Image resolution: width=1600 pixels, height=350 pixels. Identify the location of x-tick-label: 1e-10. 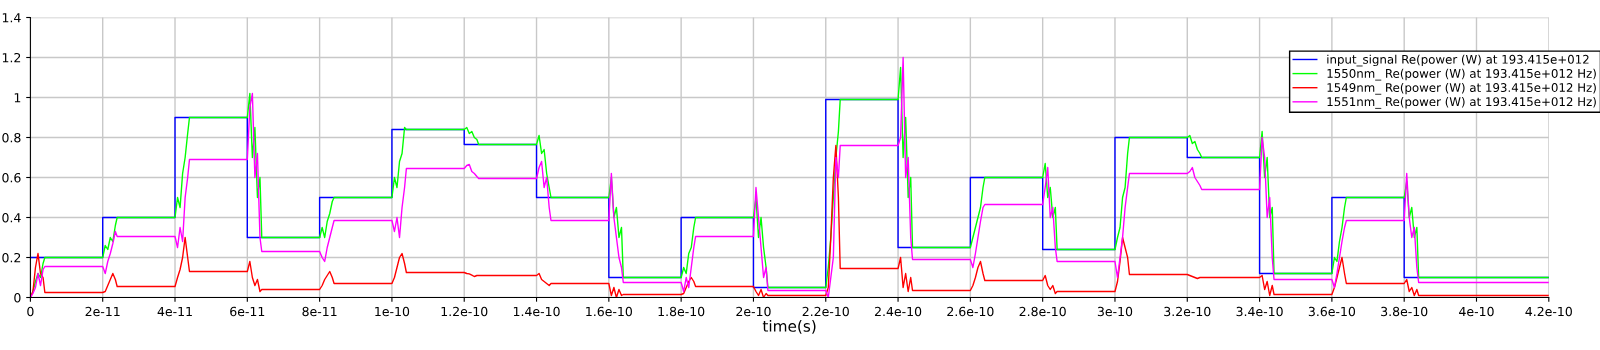
(392, 311).